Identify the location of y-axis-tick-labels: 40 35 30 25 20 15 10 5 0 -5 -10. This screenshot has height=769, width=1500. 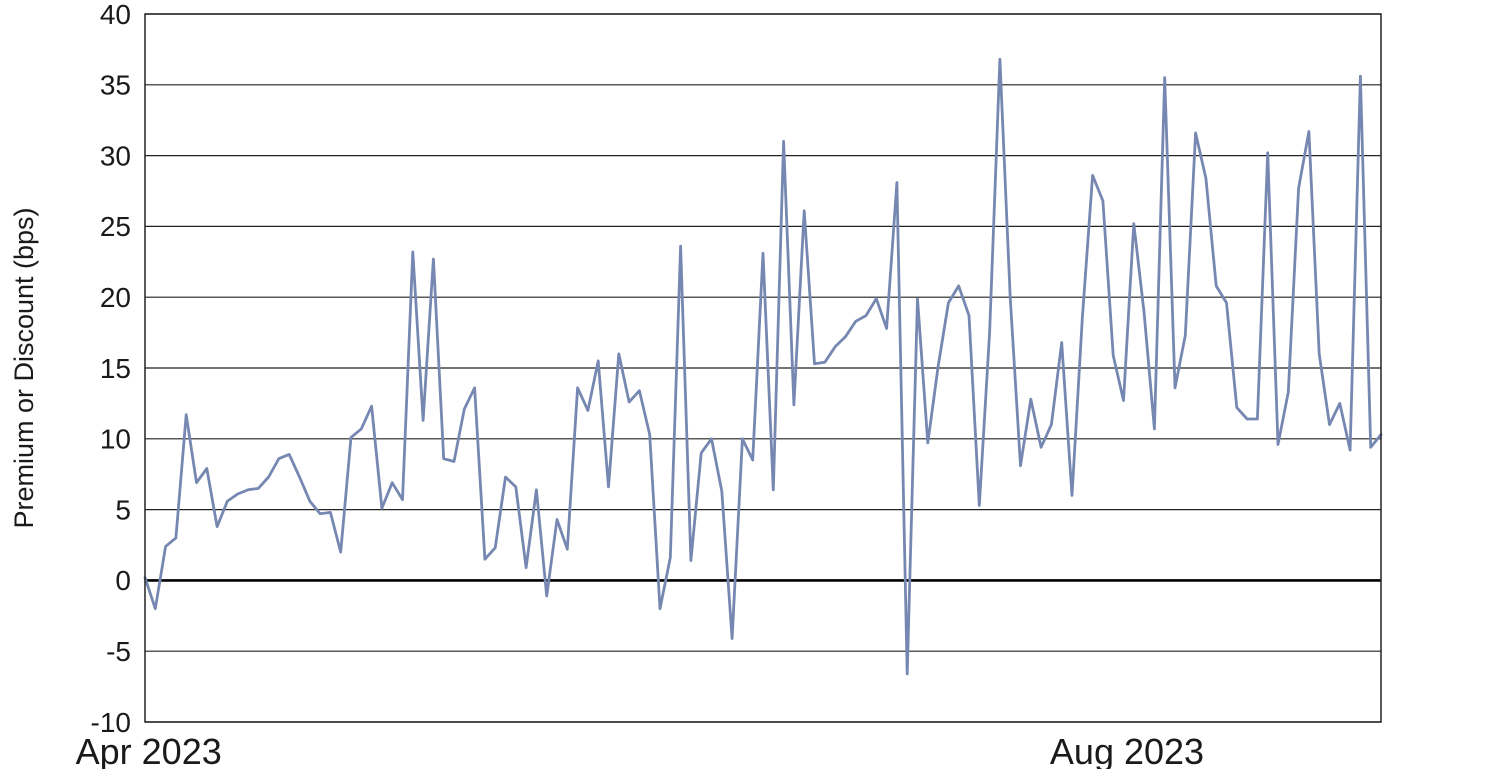
(111, 369).